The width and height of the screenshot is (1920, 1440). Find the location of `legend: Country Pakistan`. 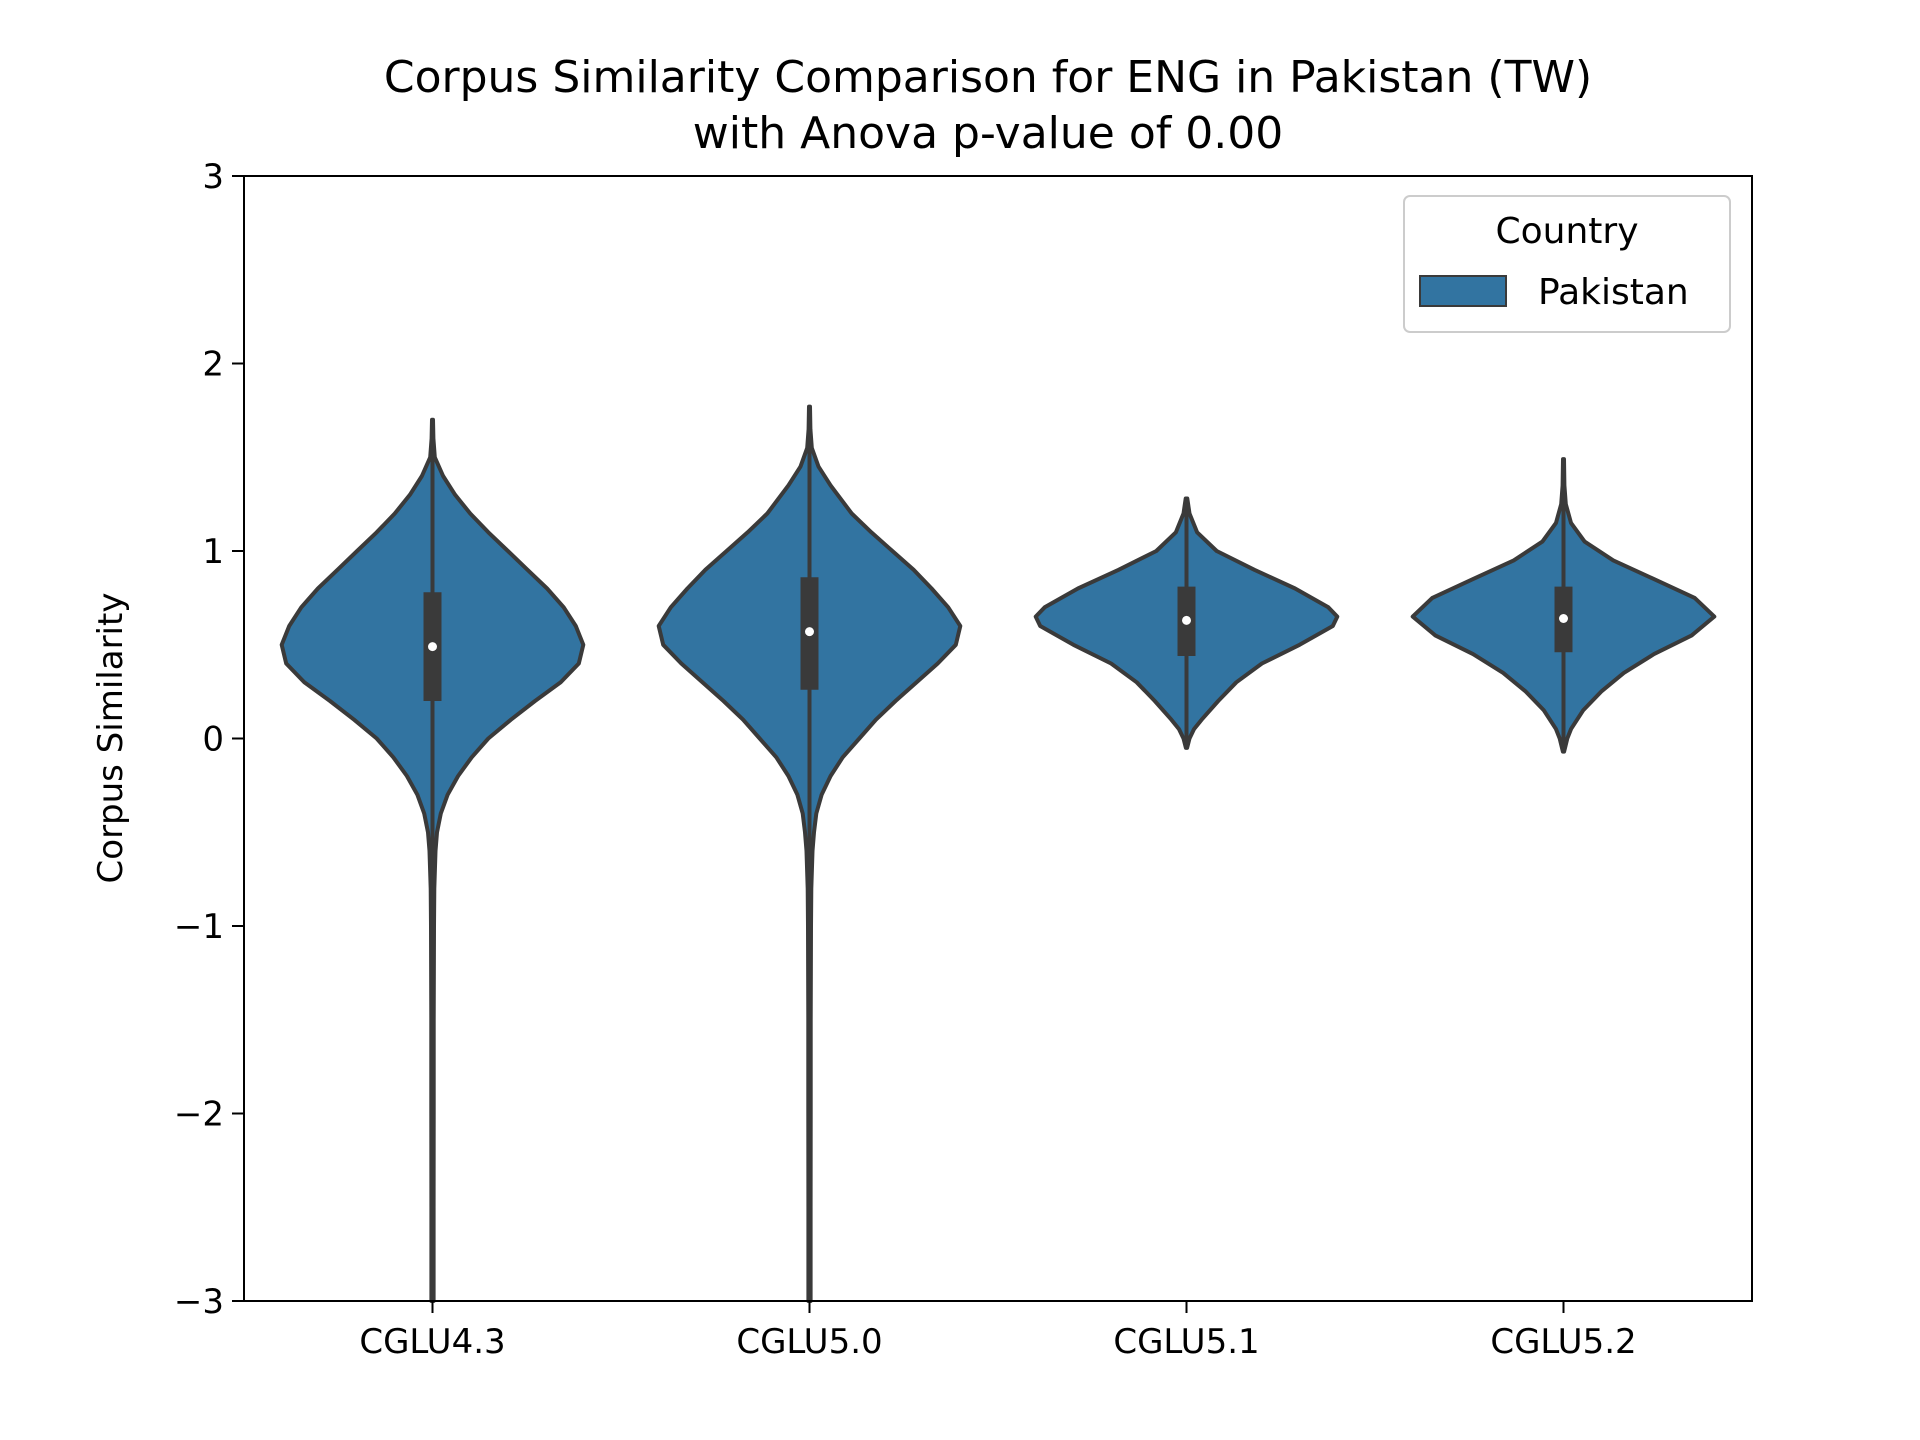

legend: Country Pakistan is located at coordinates (1567, 264).